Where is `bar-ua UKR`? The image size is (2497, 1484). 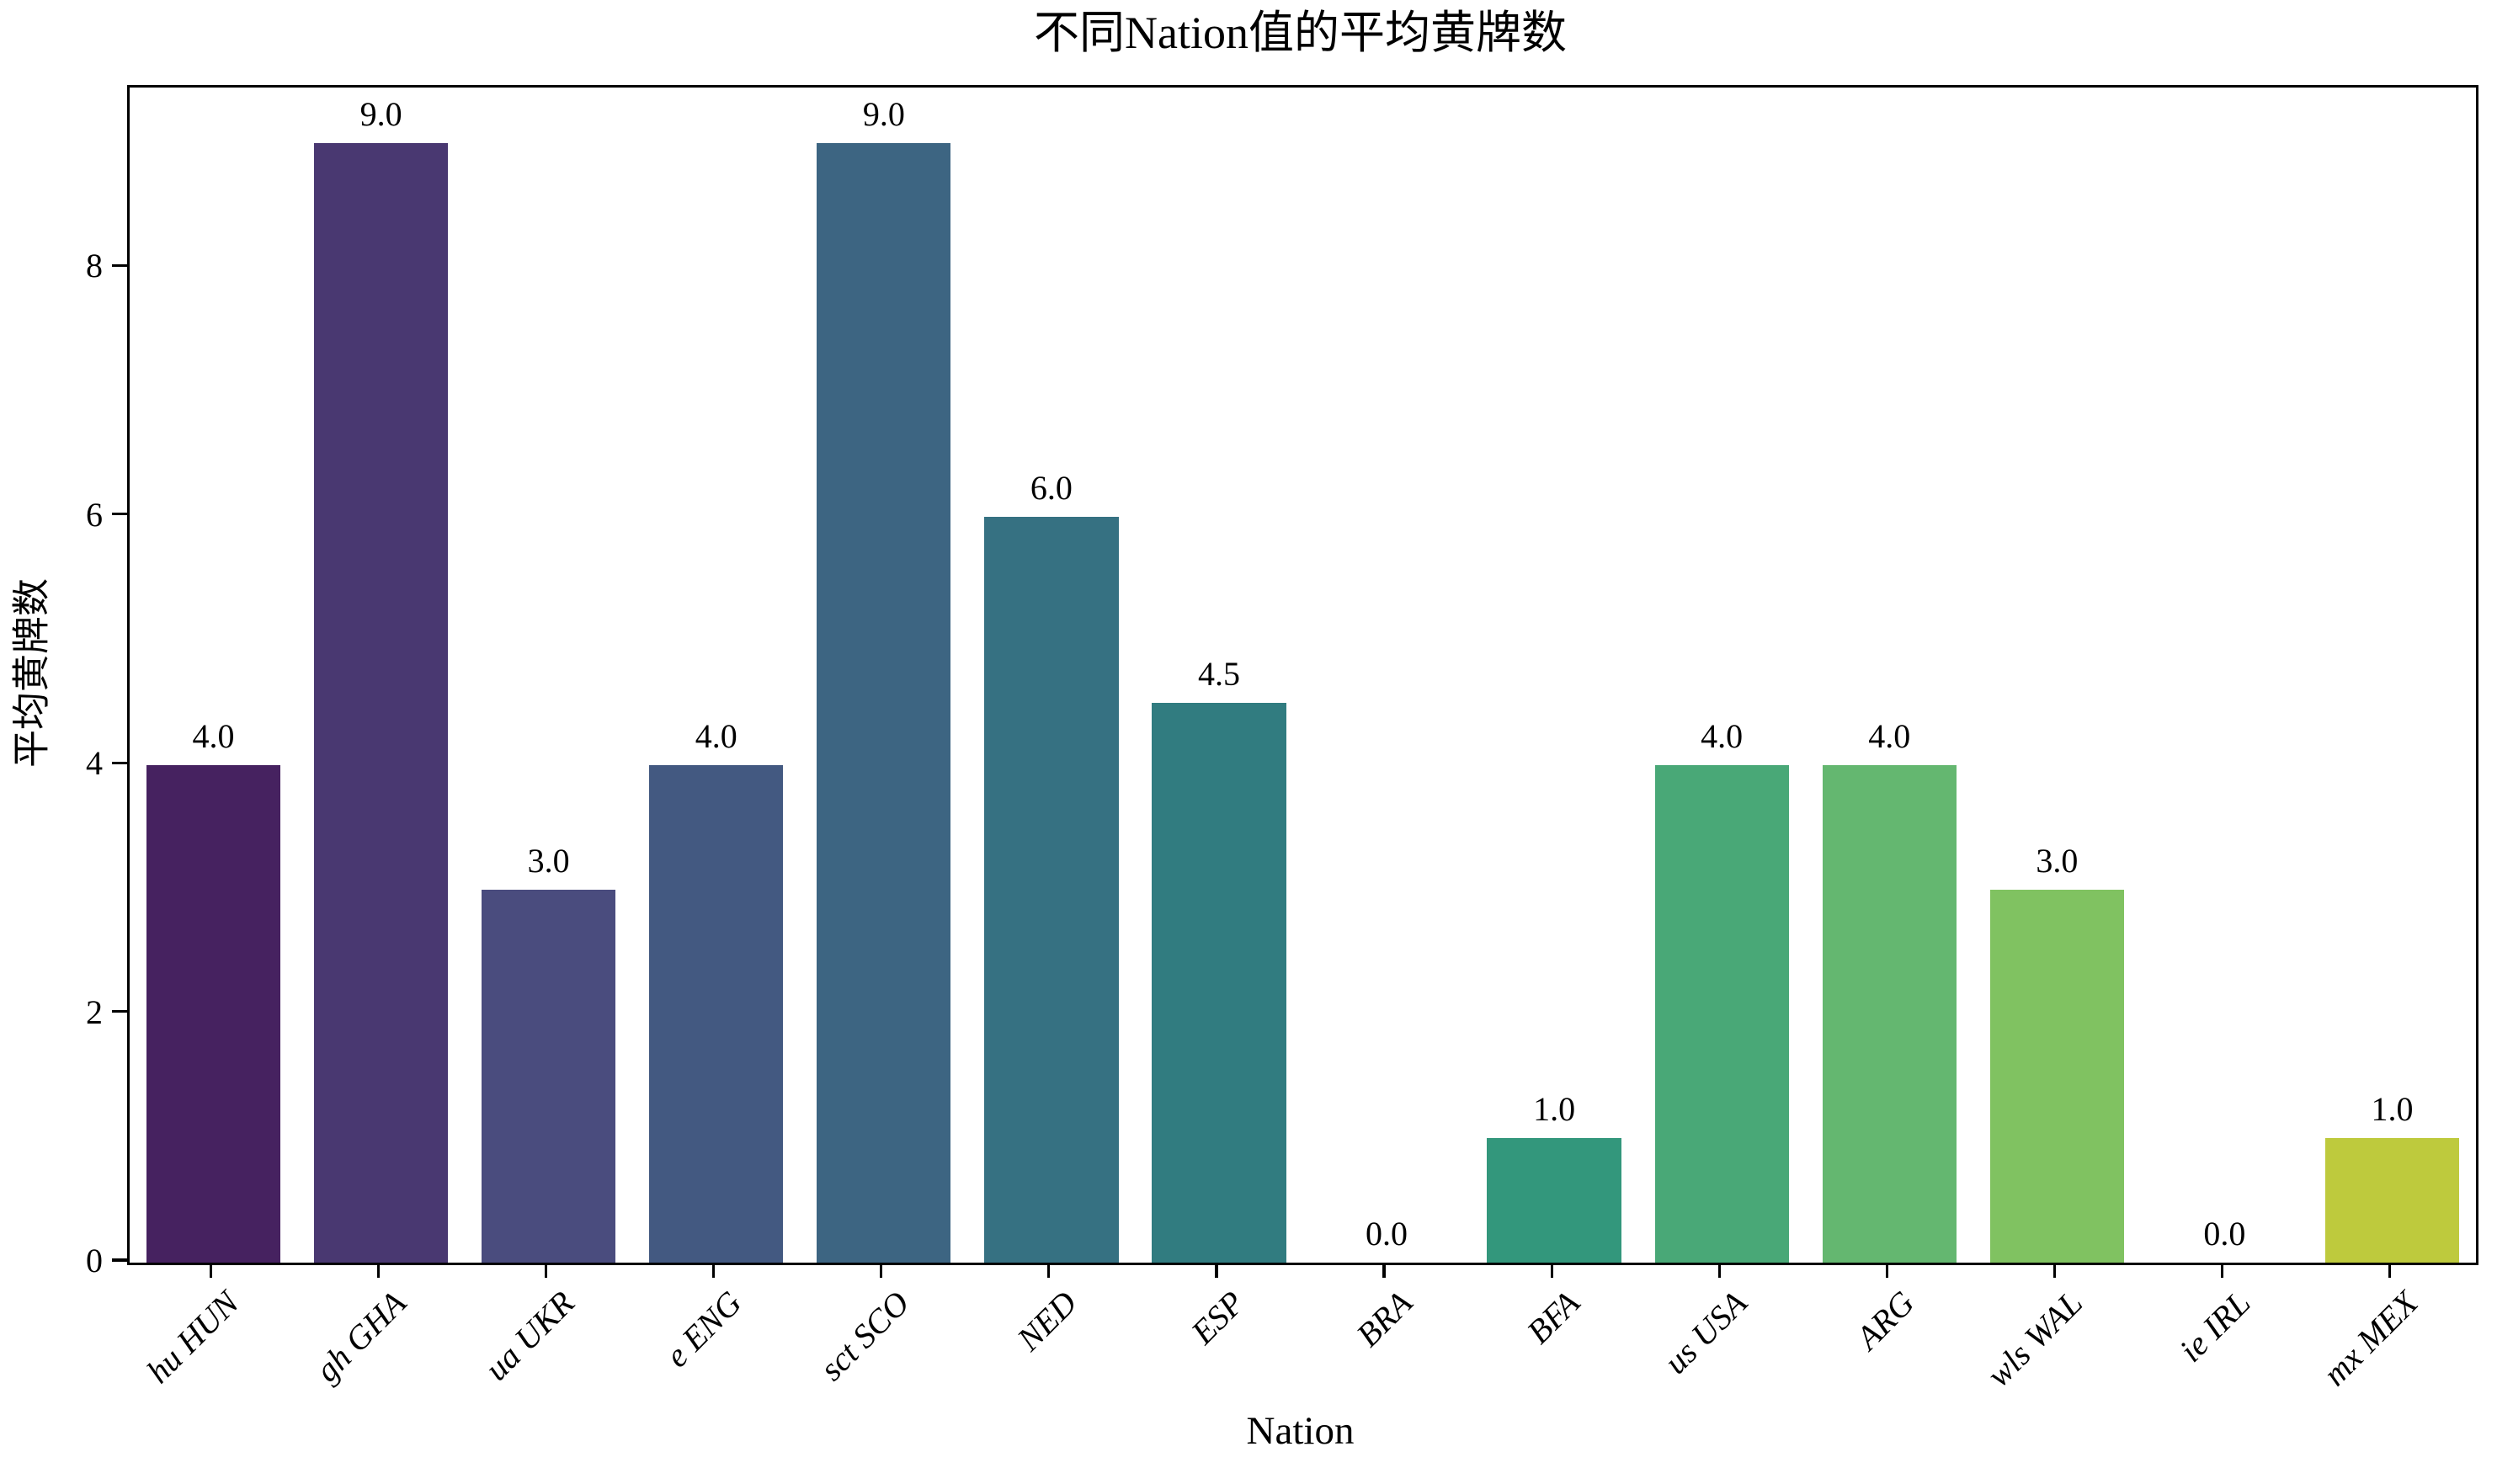 bar-ua UKR is located at coordinates (549, 1076).